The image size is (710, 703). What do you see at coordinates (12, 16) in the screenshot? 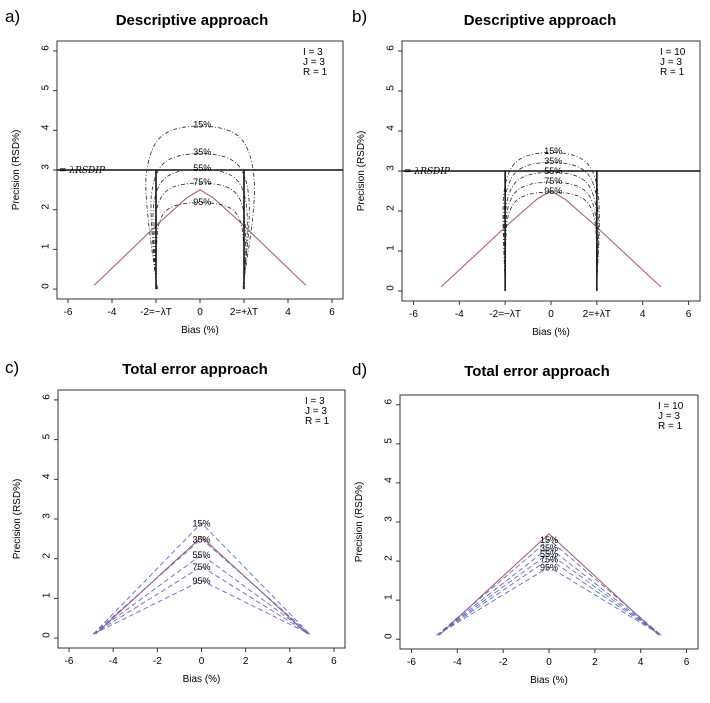
I see `panel-letter: a)` at bounding box center [12, 16].